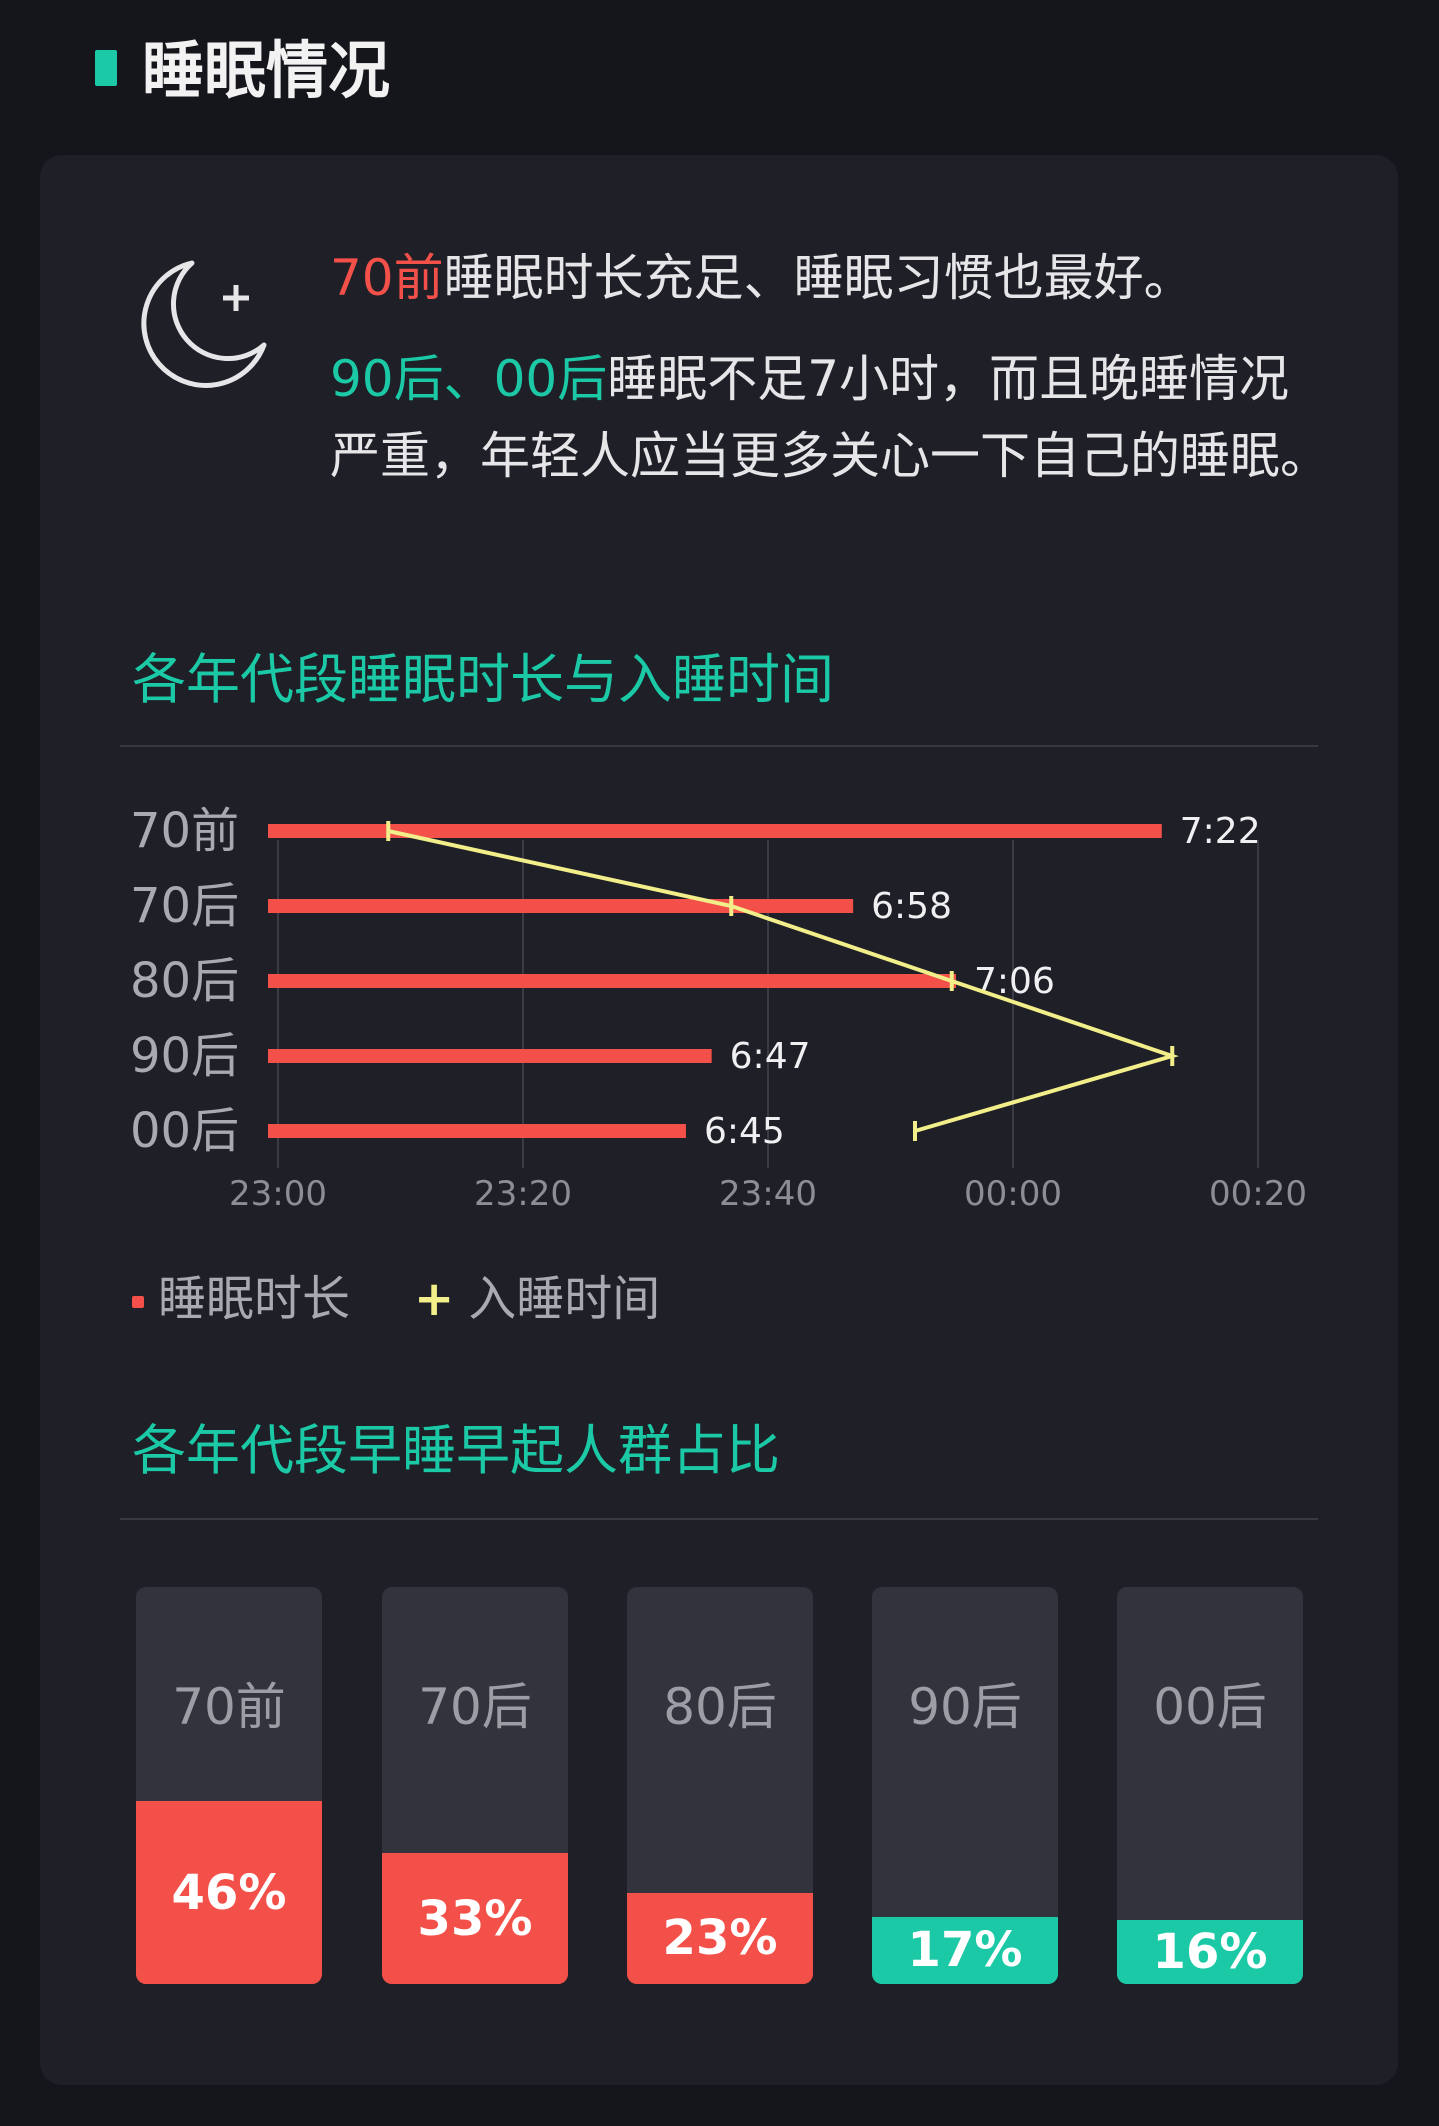 This screenshot has height=2126, width=1439. What do you see at coordinates (184, 906) in the screenshot?
I see `y-category-label: 70后` at bounding box center [184, 906].